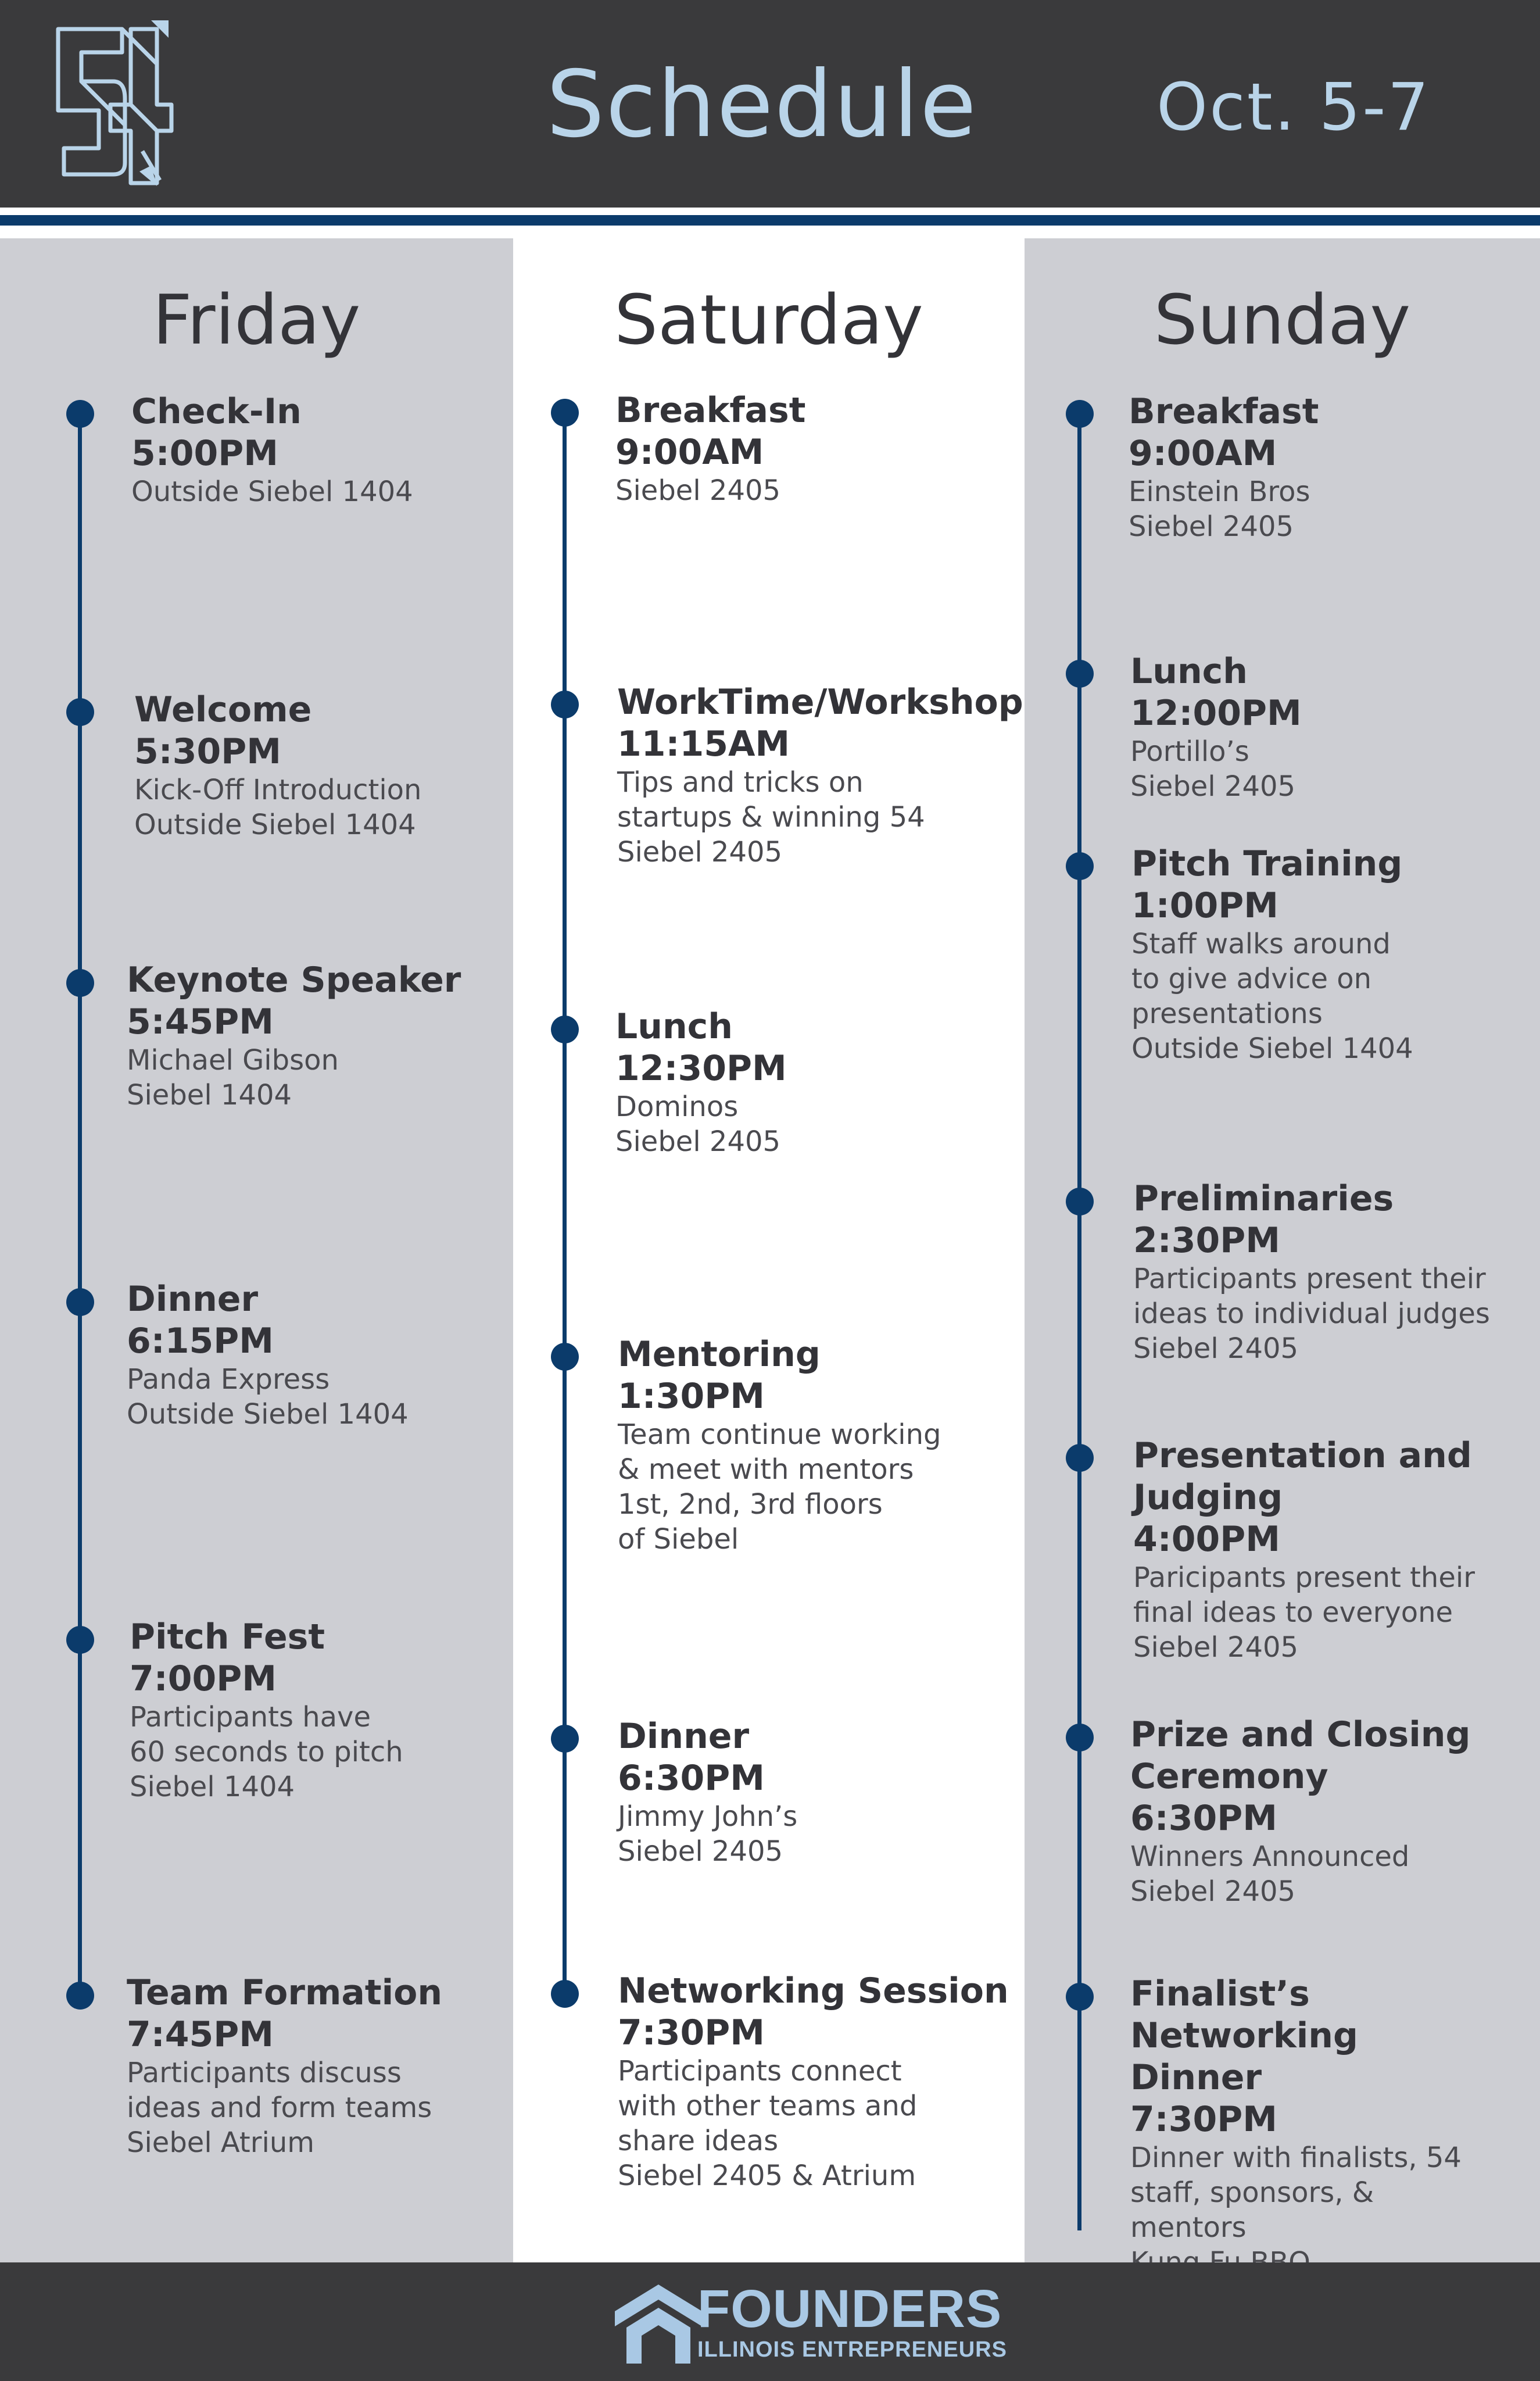  Describe the element at coordinates (1309, 1279) in the screenshot. I see `event-detail: Participants present their` at that location.